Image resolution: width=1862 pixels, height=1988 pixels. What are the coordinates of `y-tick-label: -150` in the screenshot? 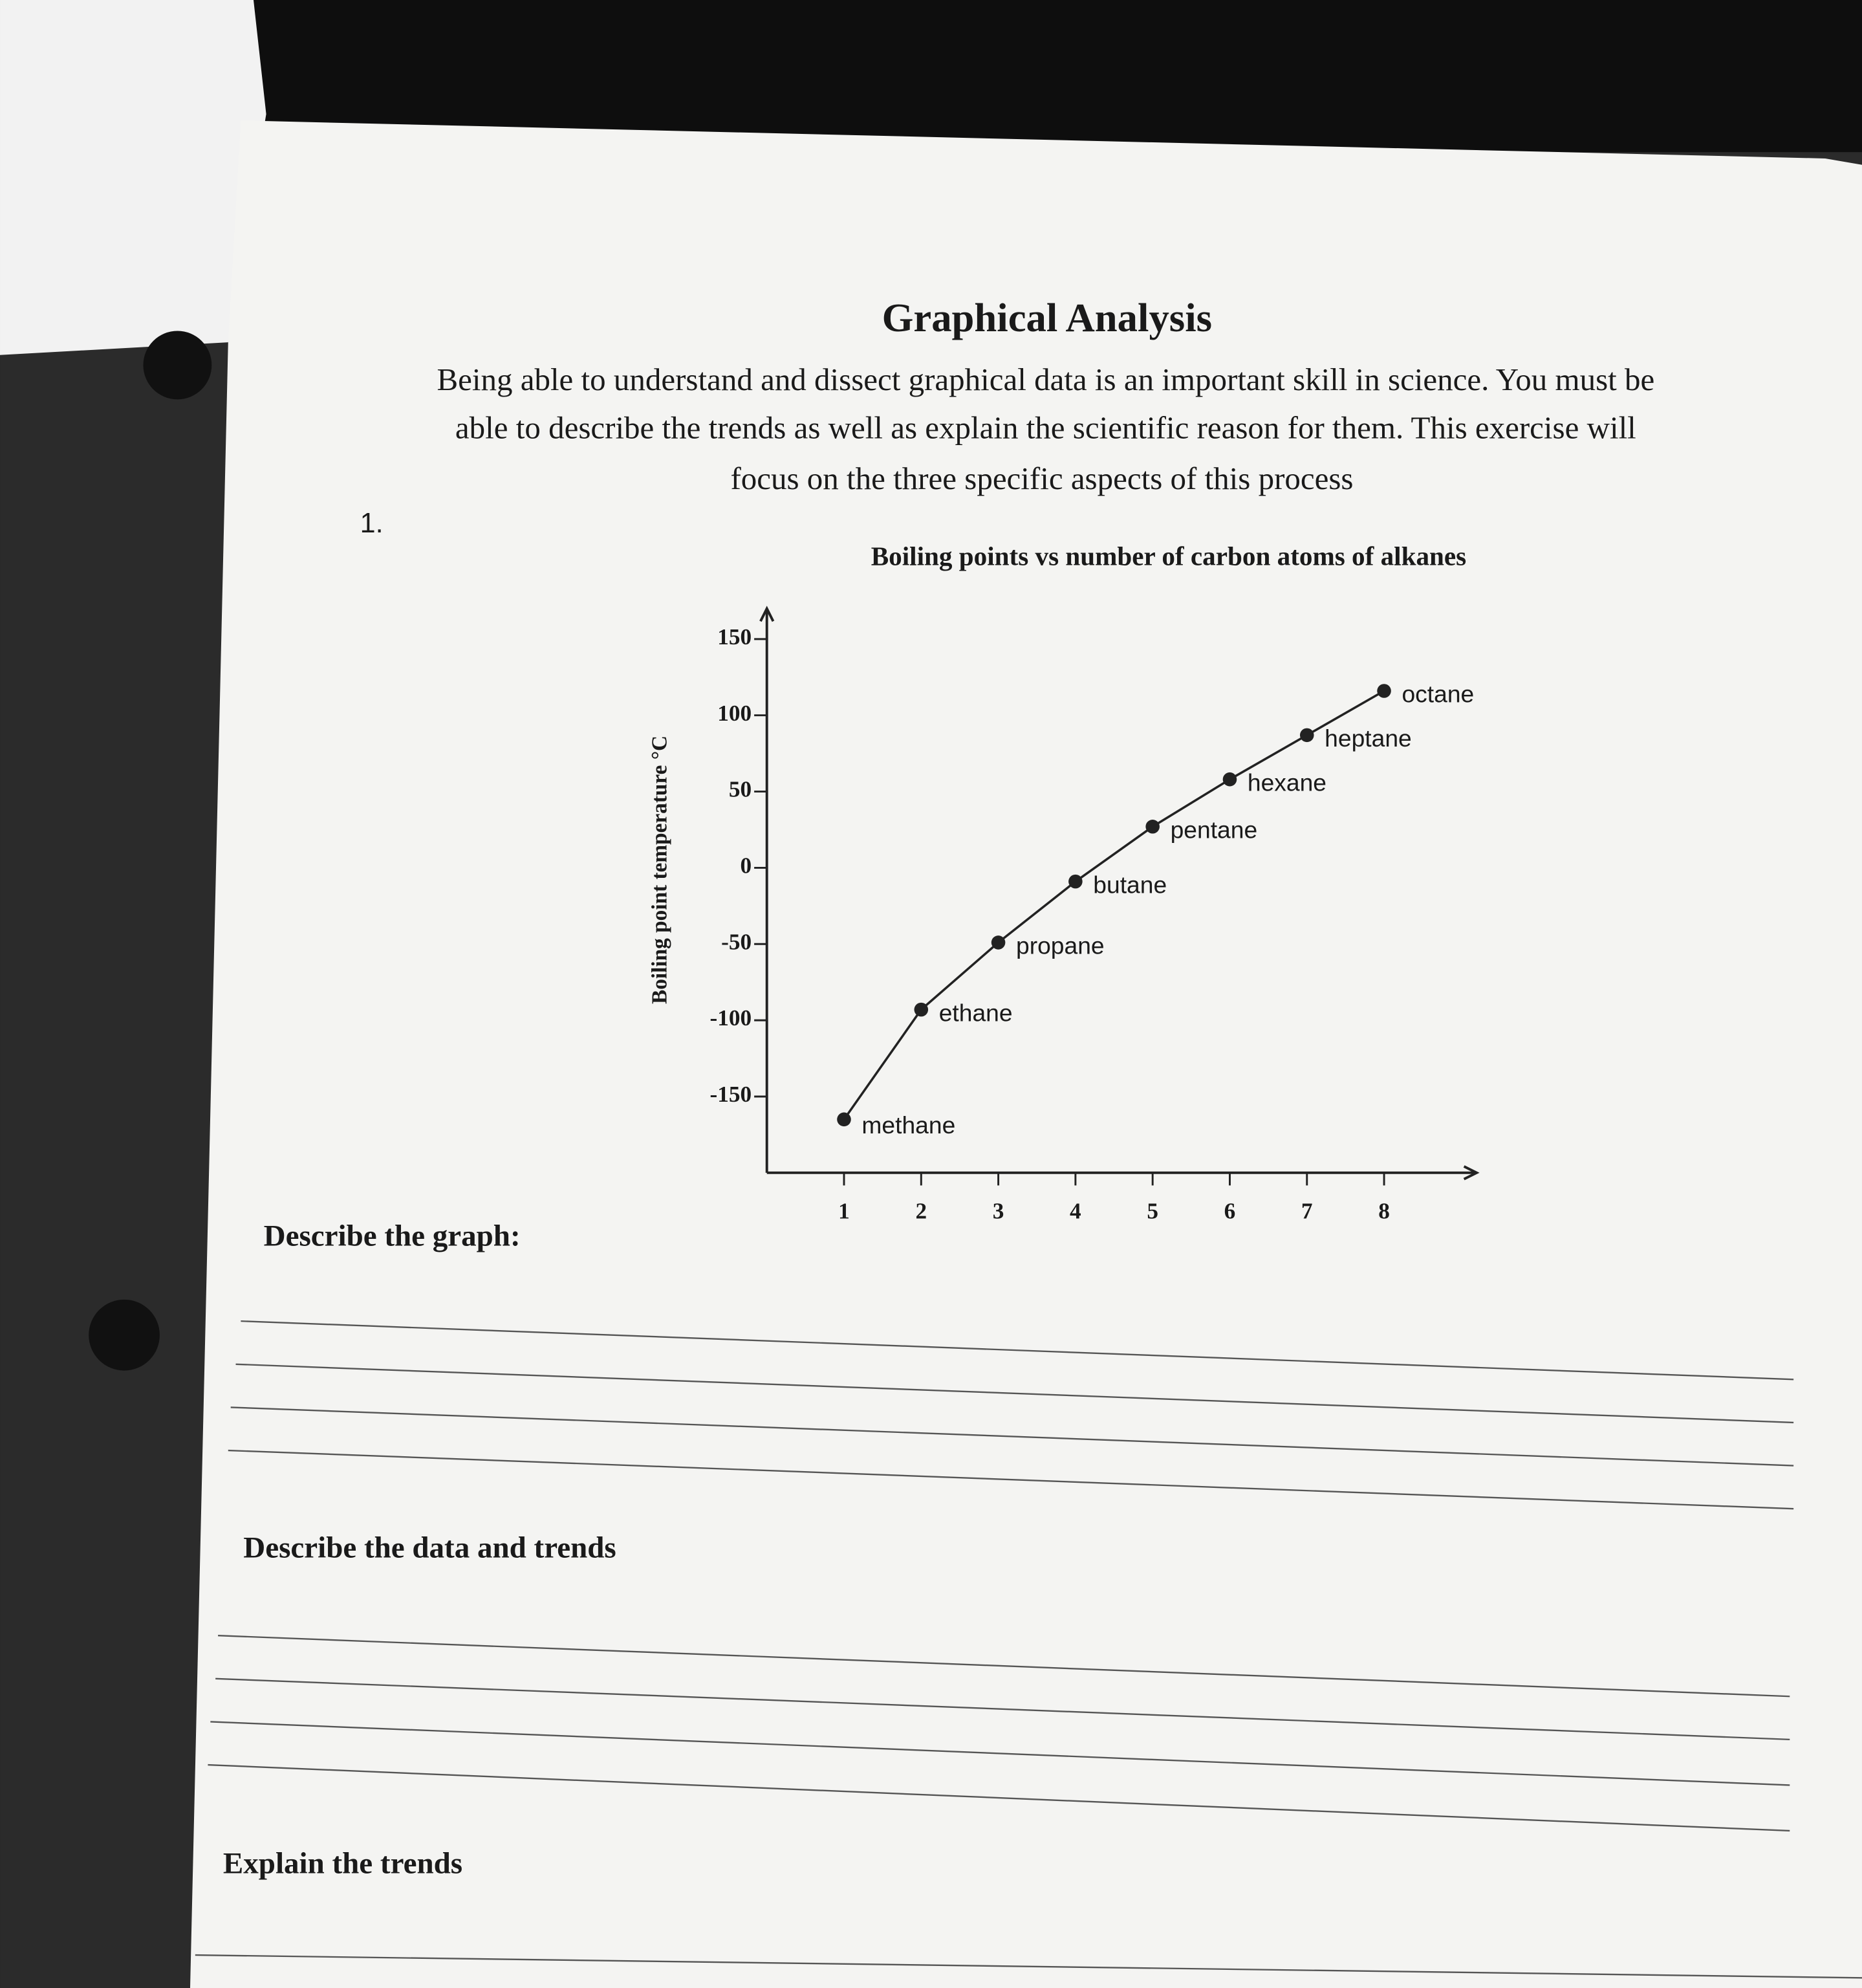 It's located at (731, 1094).